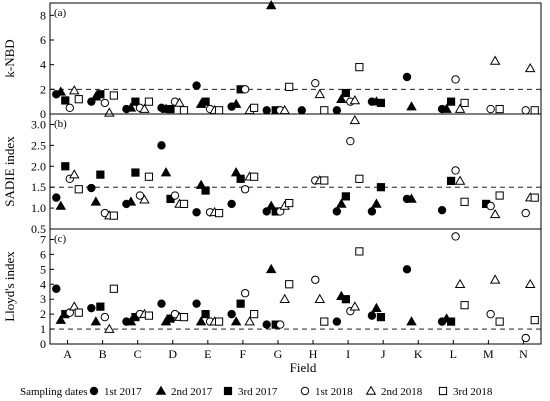 The width and height of the screenshot is (550, 401). What do you see at coordinates (258, 392) in the screenshot?
I see `legend-entry-label: 3rd 2017` at bounding box center [258, 392].